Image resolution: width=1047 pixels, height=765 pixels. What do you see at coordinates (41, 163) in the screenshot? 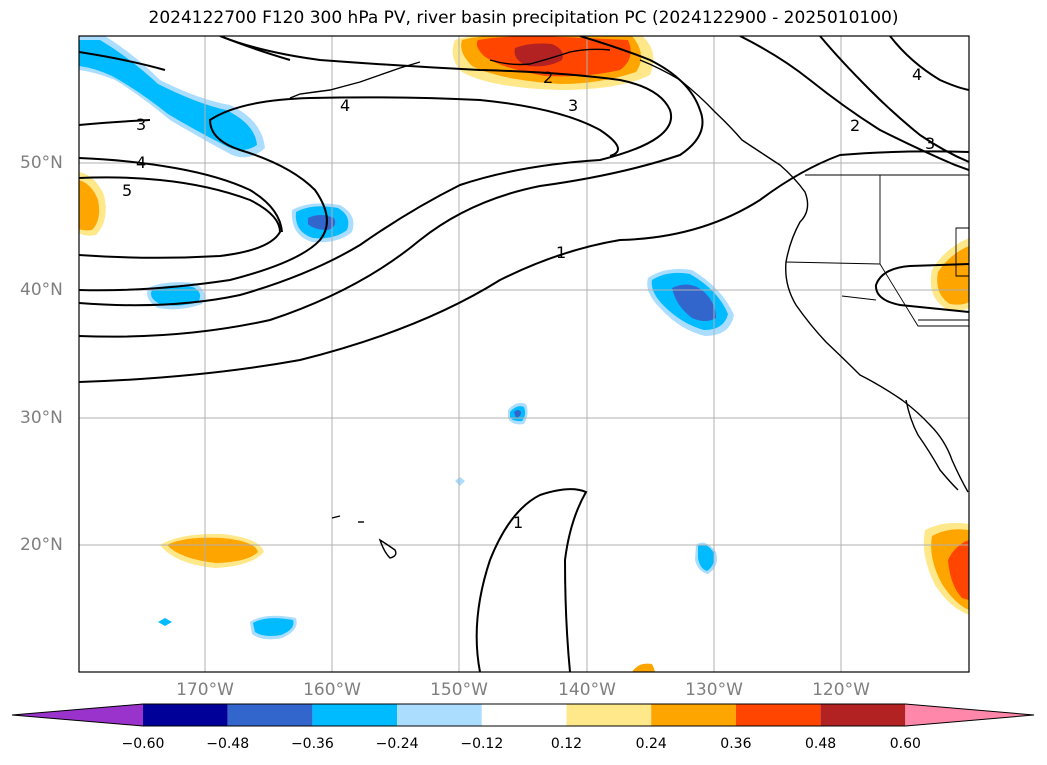
I see `lat-label: 50°N` at bounding box center [41, 163].